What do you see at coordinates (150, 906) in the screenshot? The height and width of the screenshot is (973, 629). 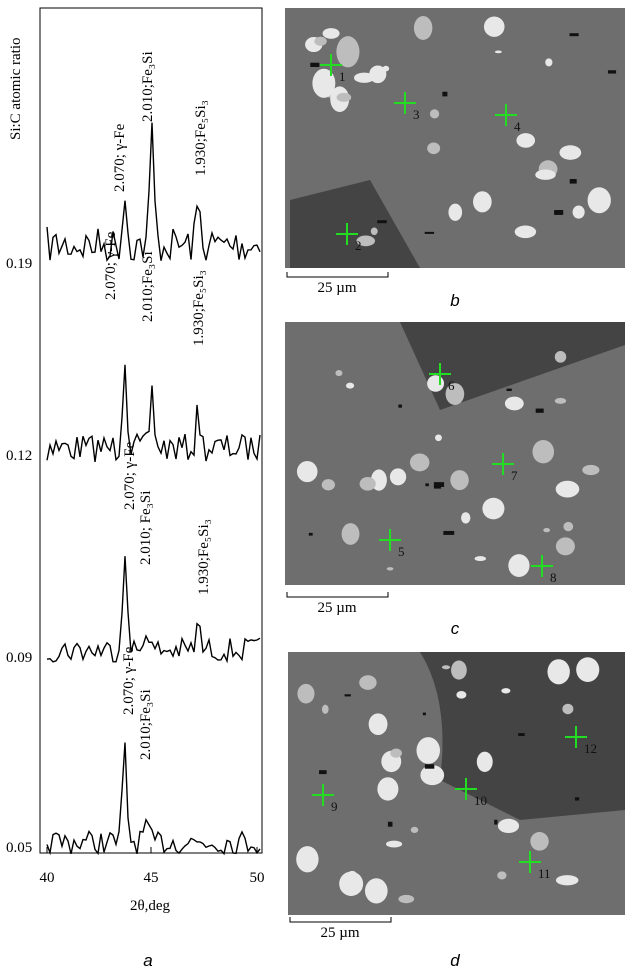 I see `x-axis-label: 2θ,deg` at bounding box center [150, 906].